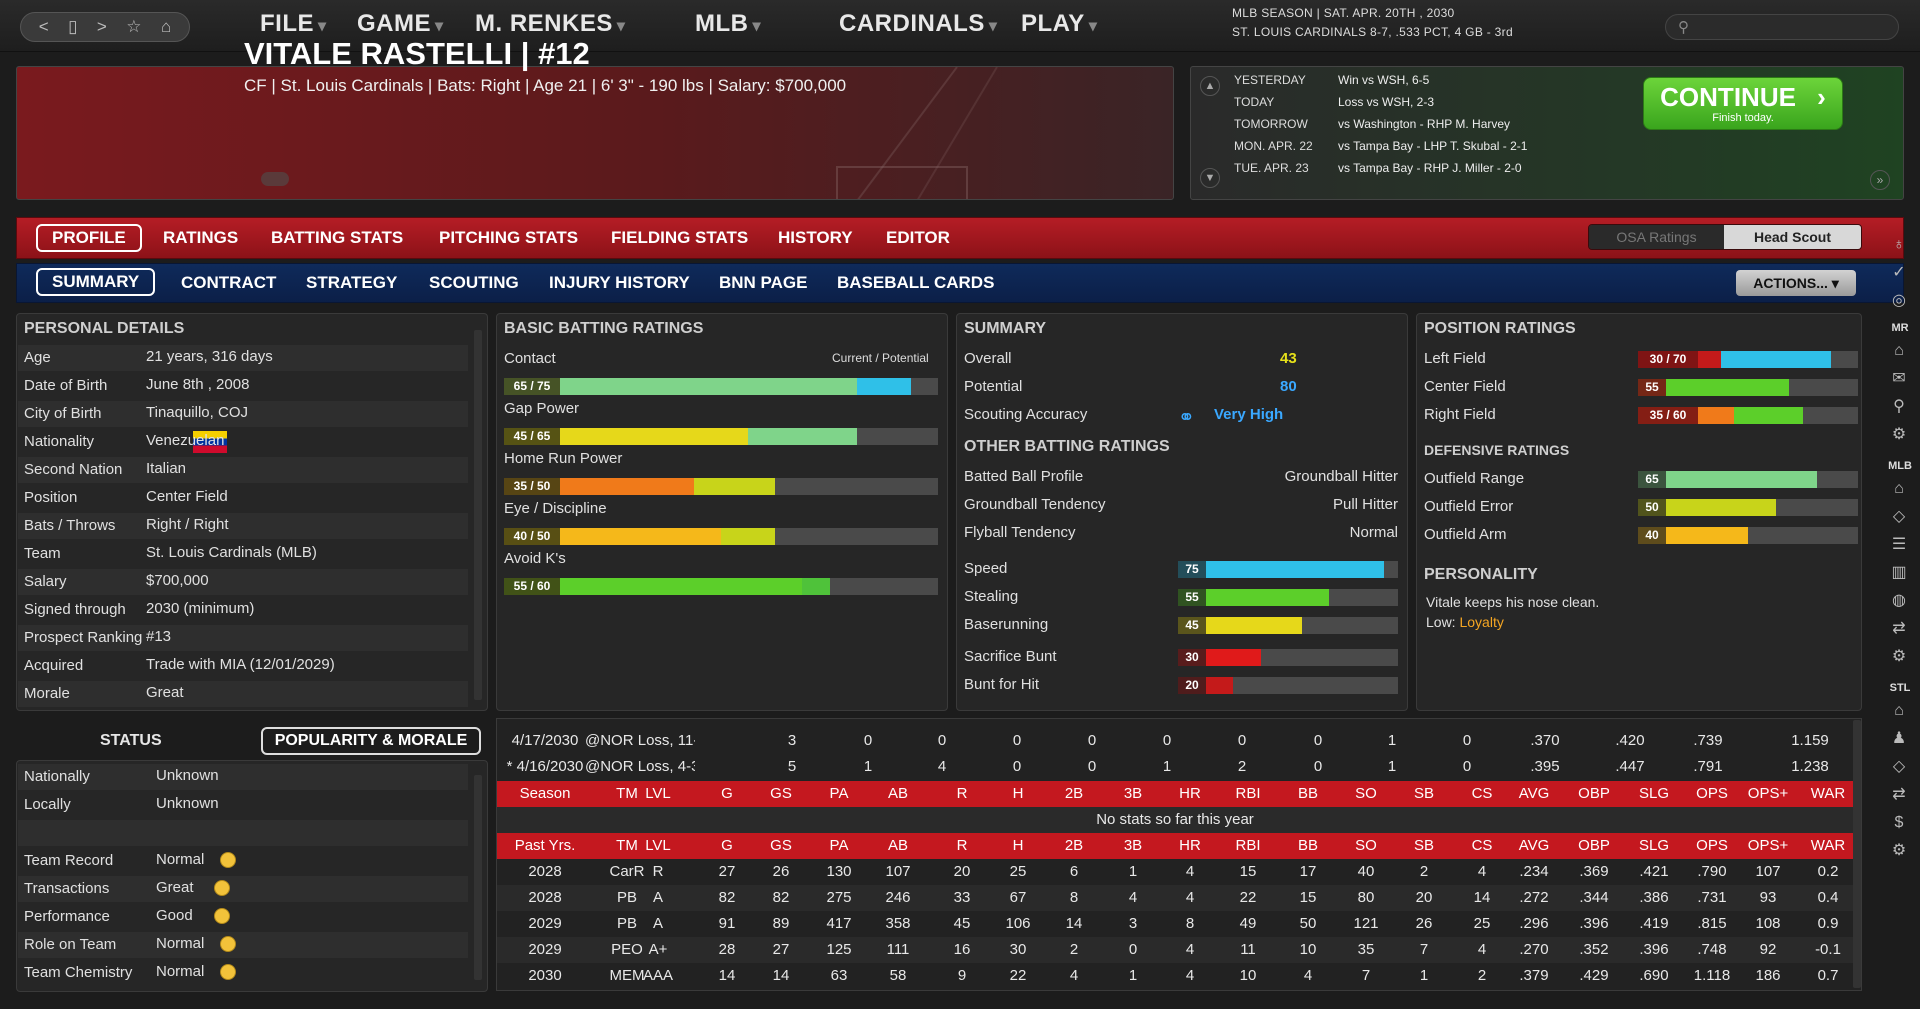 This screenshot has width=1920, height=1009. Describe the element at coordinates (159, 636) in the screenshot. I see `personal-value: #13` at that location.